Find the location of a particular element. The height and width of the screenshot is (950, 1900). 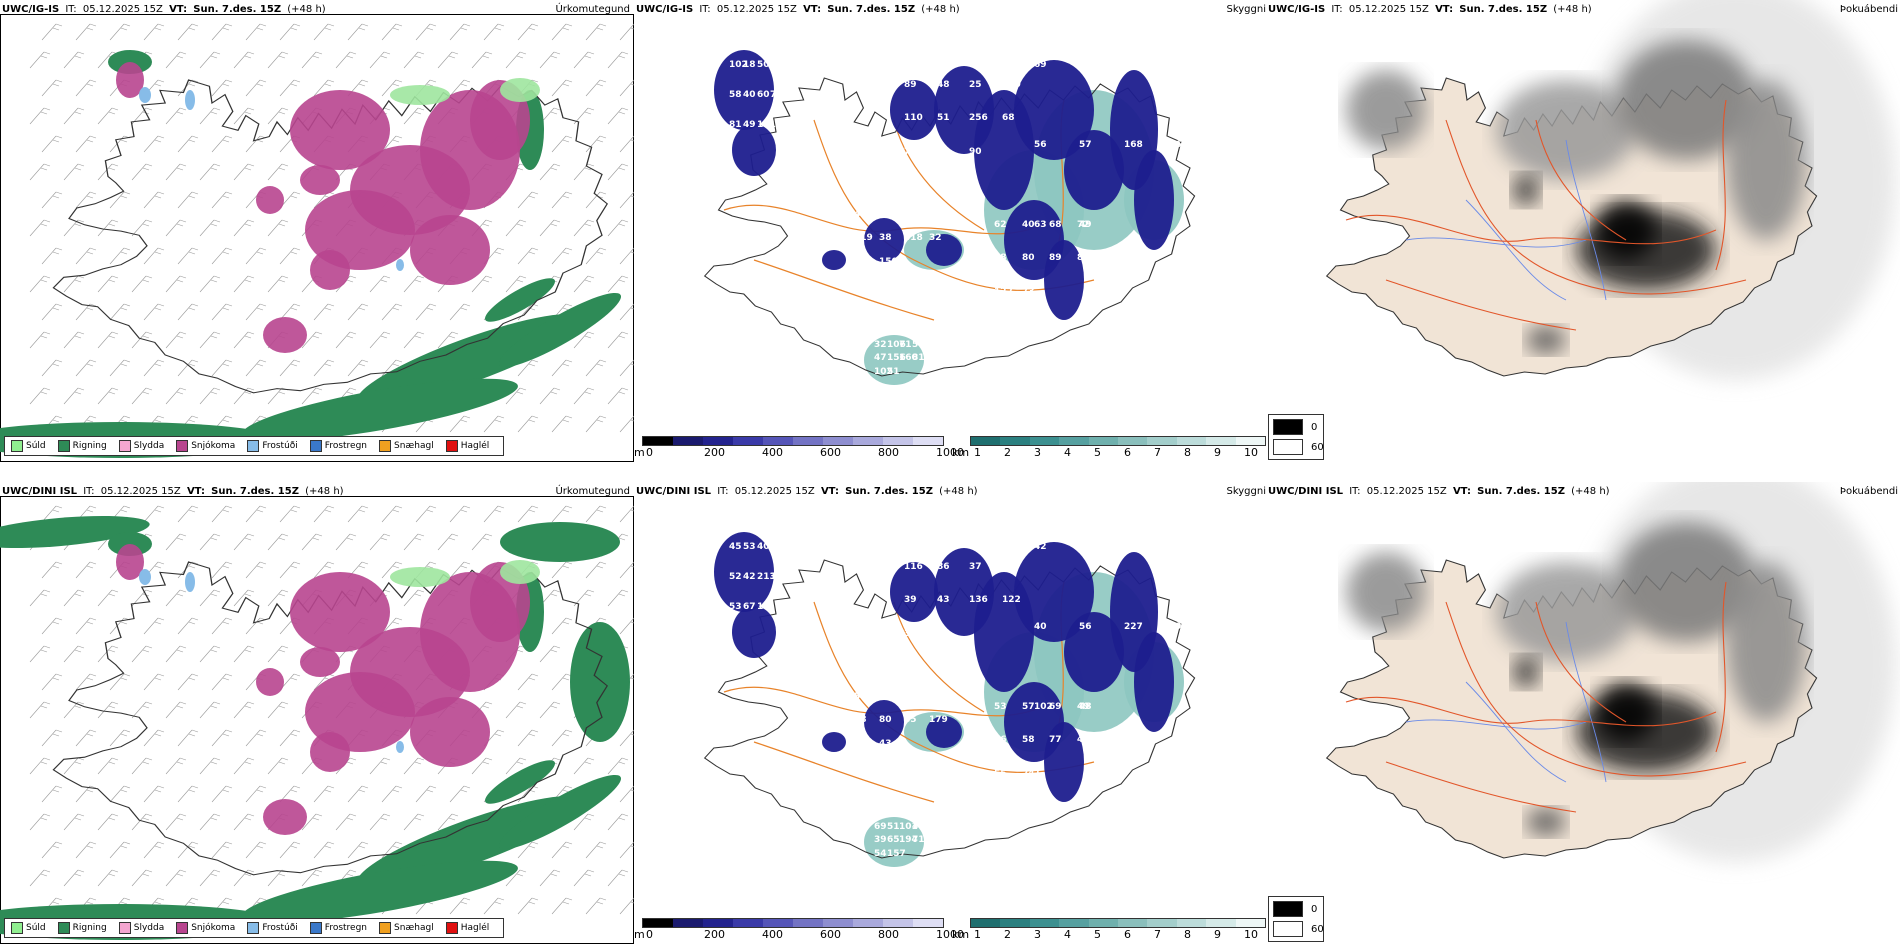

precip-legend-item: Rigning is located at coordinates (82, 446).